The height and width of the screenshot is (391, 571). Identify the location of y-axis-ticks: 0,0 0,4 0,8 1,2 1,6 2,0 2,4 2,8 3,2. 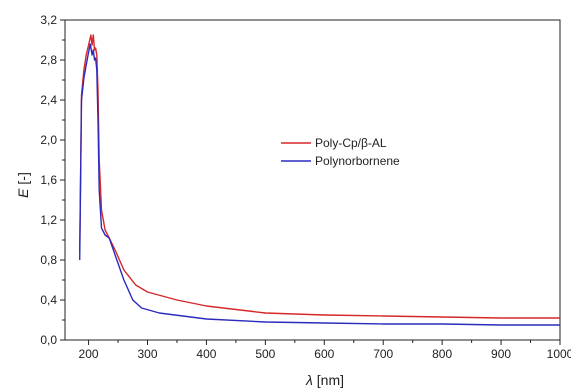
(52, 180).